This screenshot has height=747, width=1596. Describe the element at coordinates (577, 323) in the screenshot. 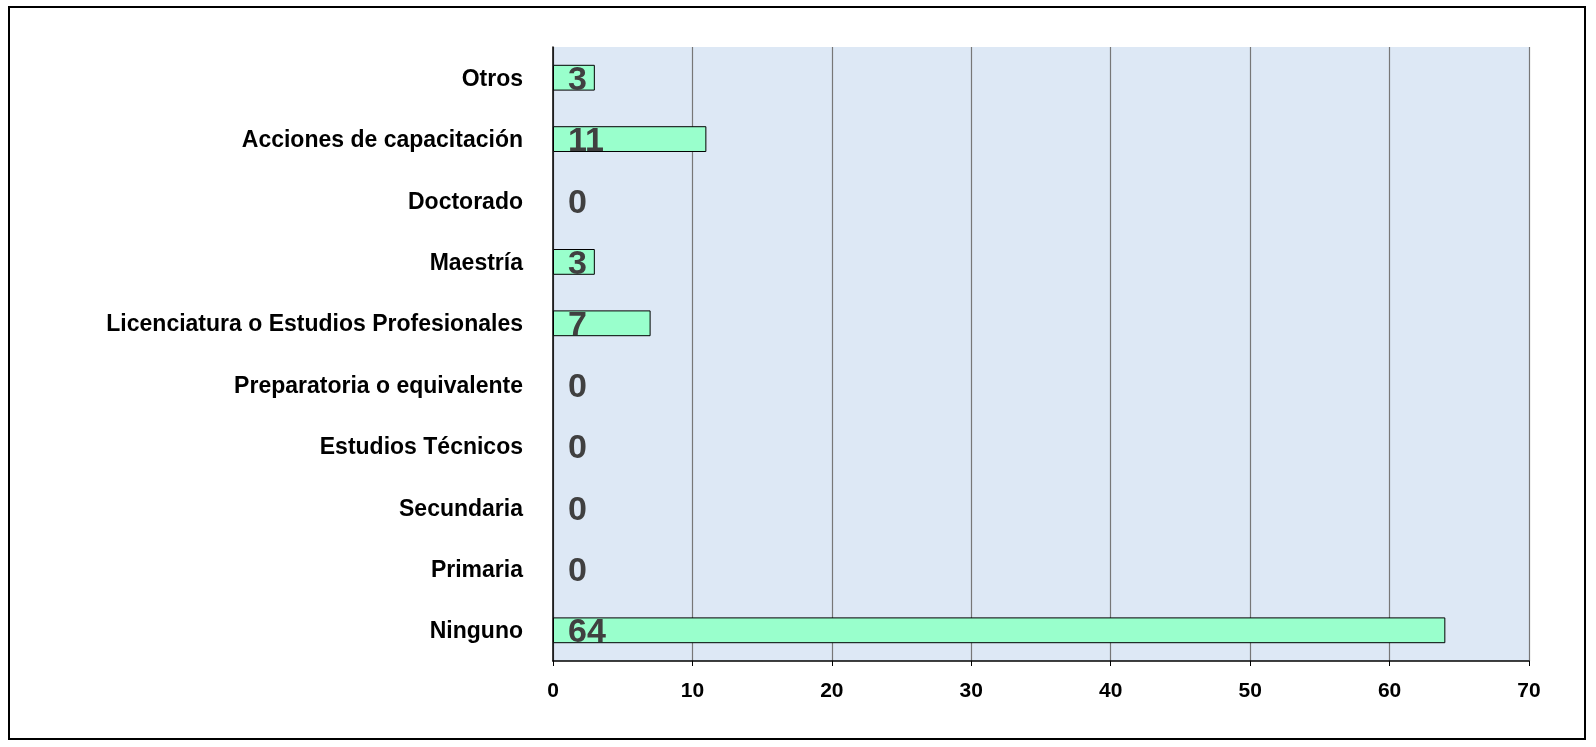

I see `data-label: 7` at that location.